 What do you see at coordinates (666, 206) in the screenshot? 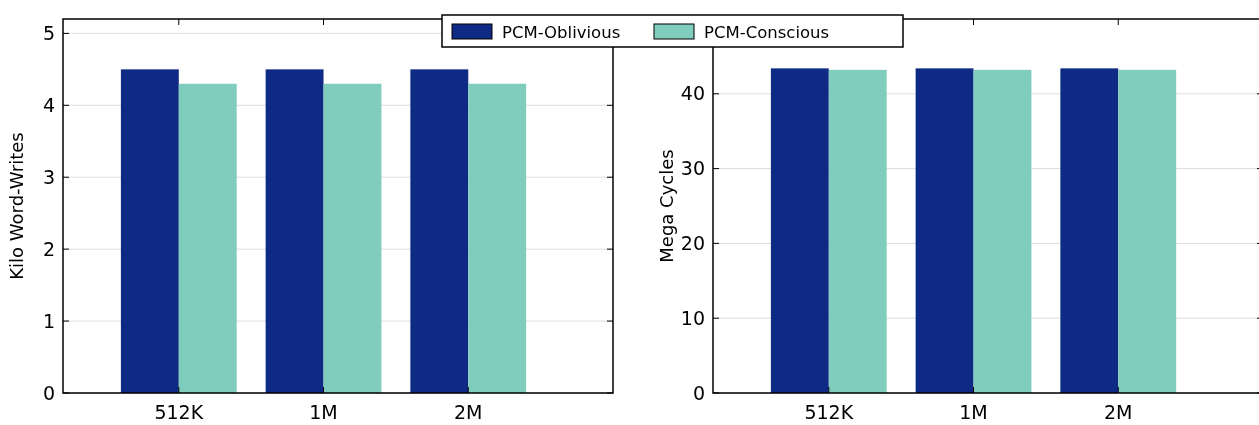
I see `y-axis-title: Mega Cycles` at bounding box center [666, 206].